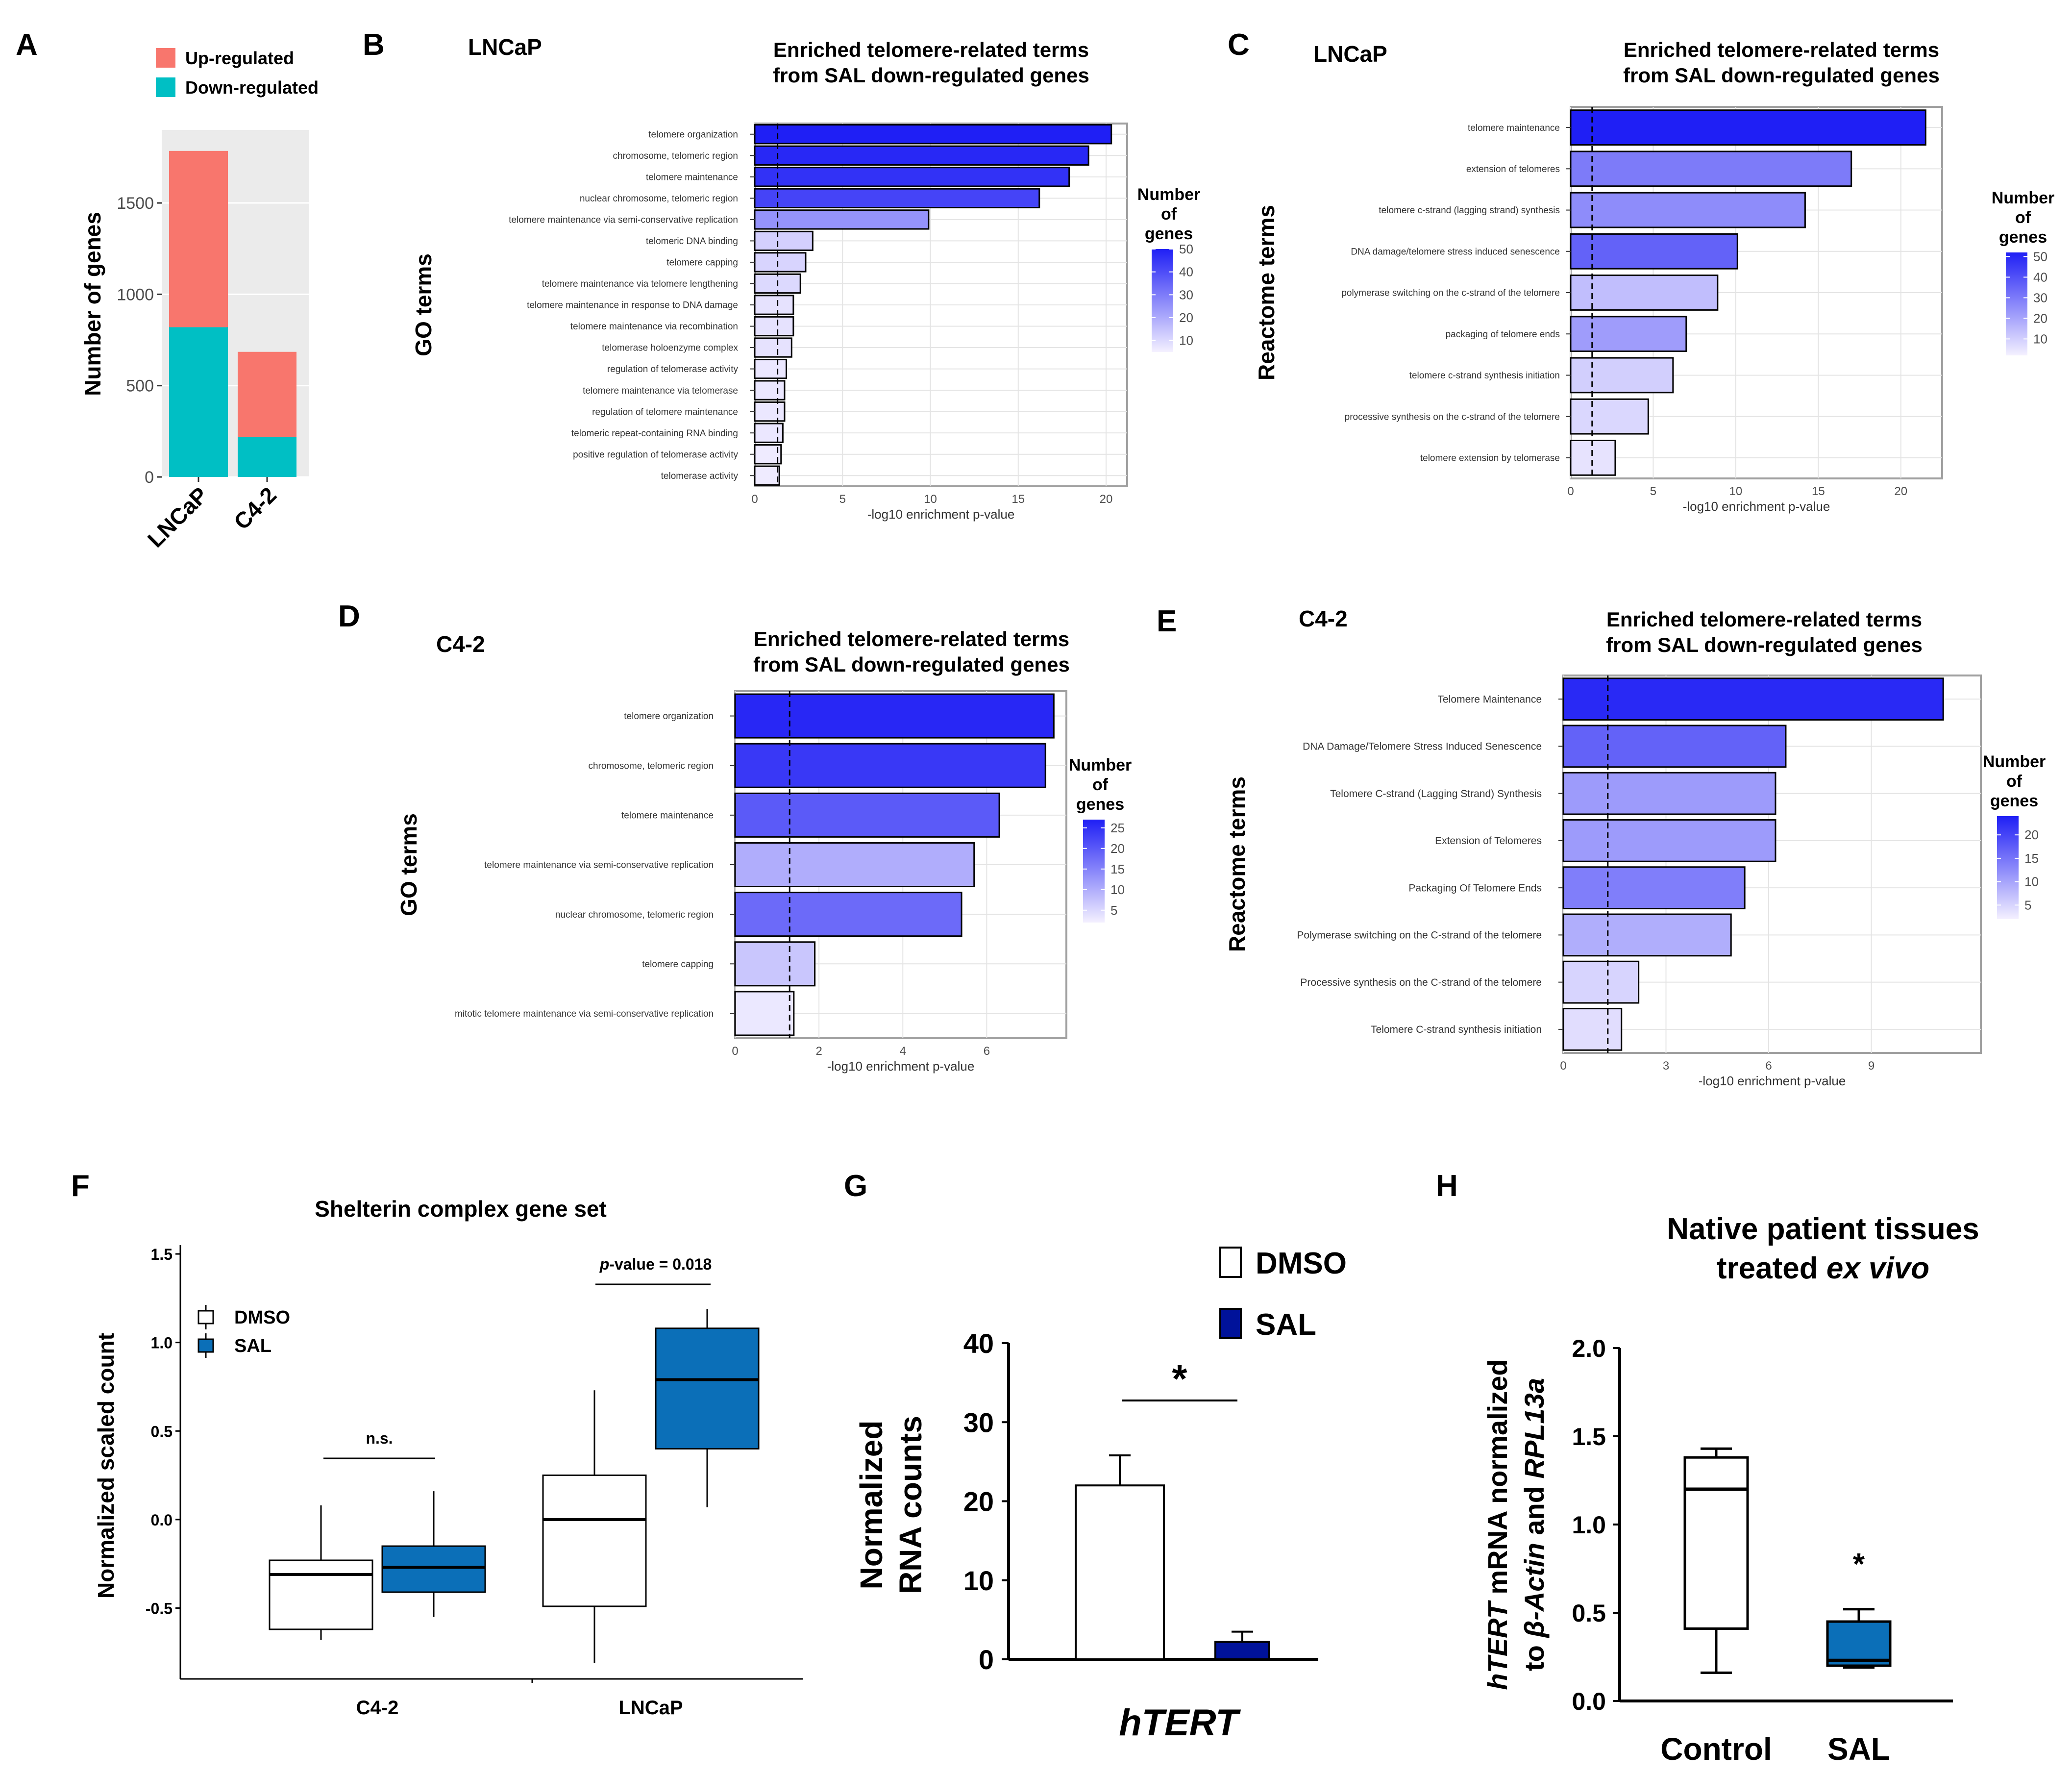 The width and height of the screenshot is (2072, 1775). I want to click on panel-e-title-line1: Enriched telomere-related terms, so click(1764, 619).